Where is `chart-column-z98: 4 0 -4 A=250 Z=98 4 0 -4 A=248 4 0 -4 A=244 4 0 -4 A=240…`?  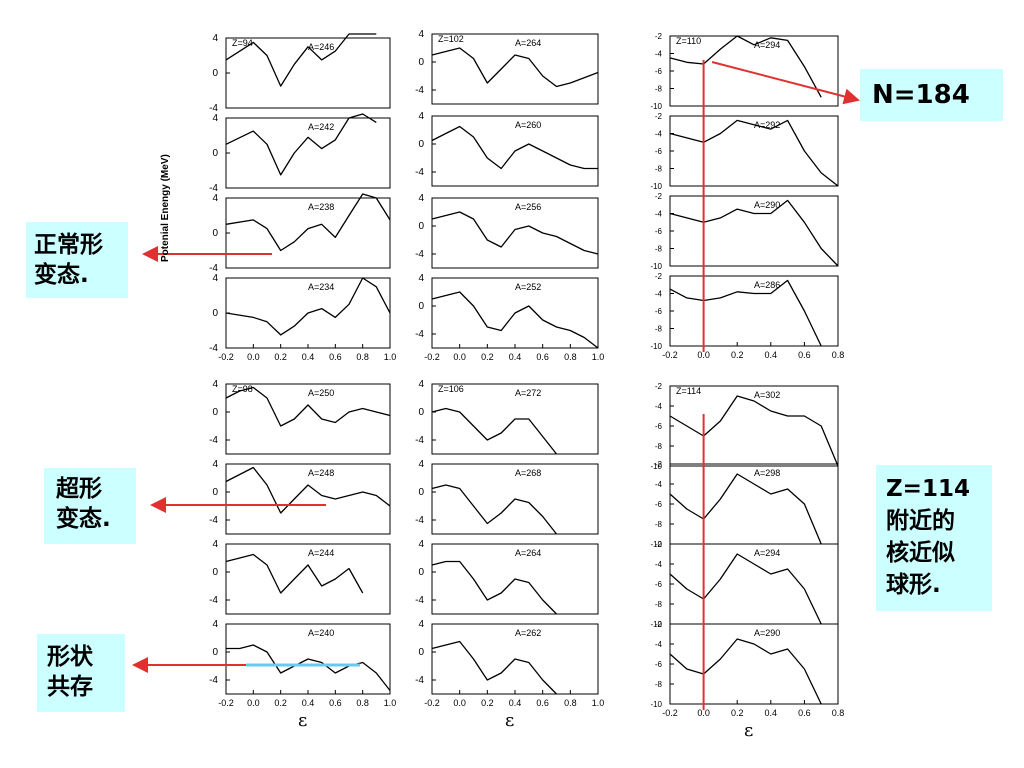
chart-column-z98: 4 0 -4 A=250 Z=98 4 0 -4 A=248 4 0 -4 A=244 4 0 -4 A=240… is located at coordinates (302, 555).